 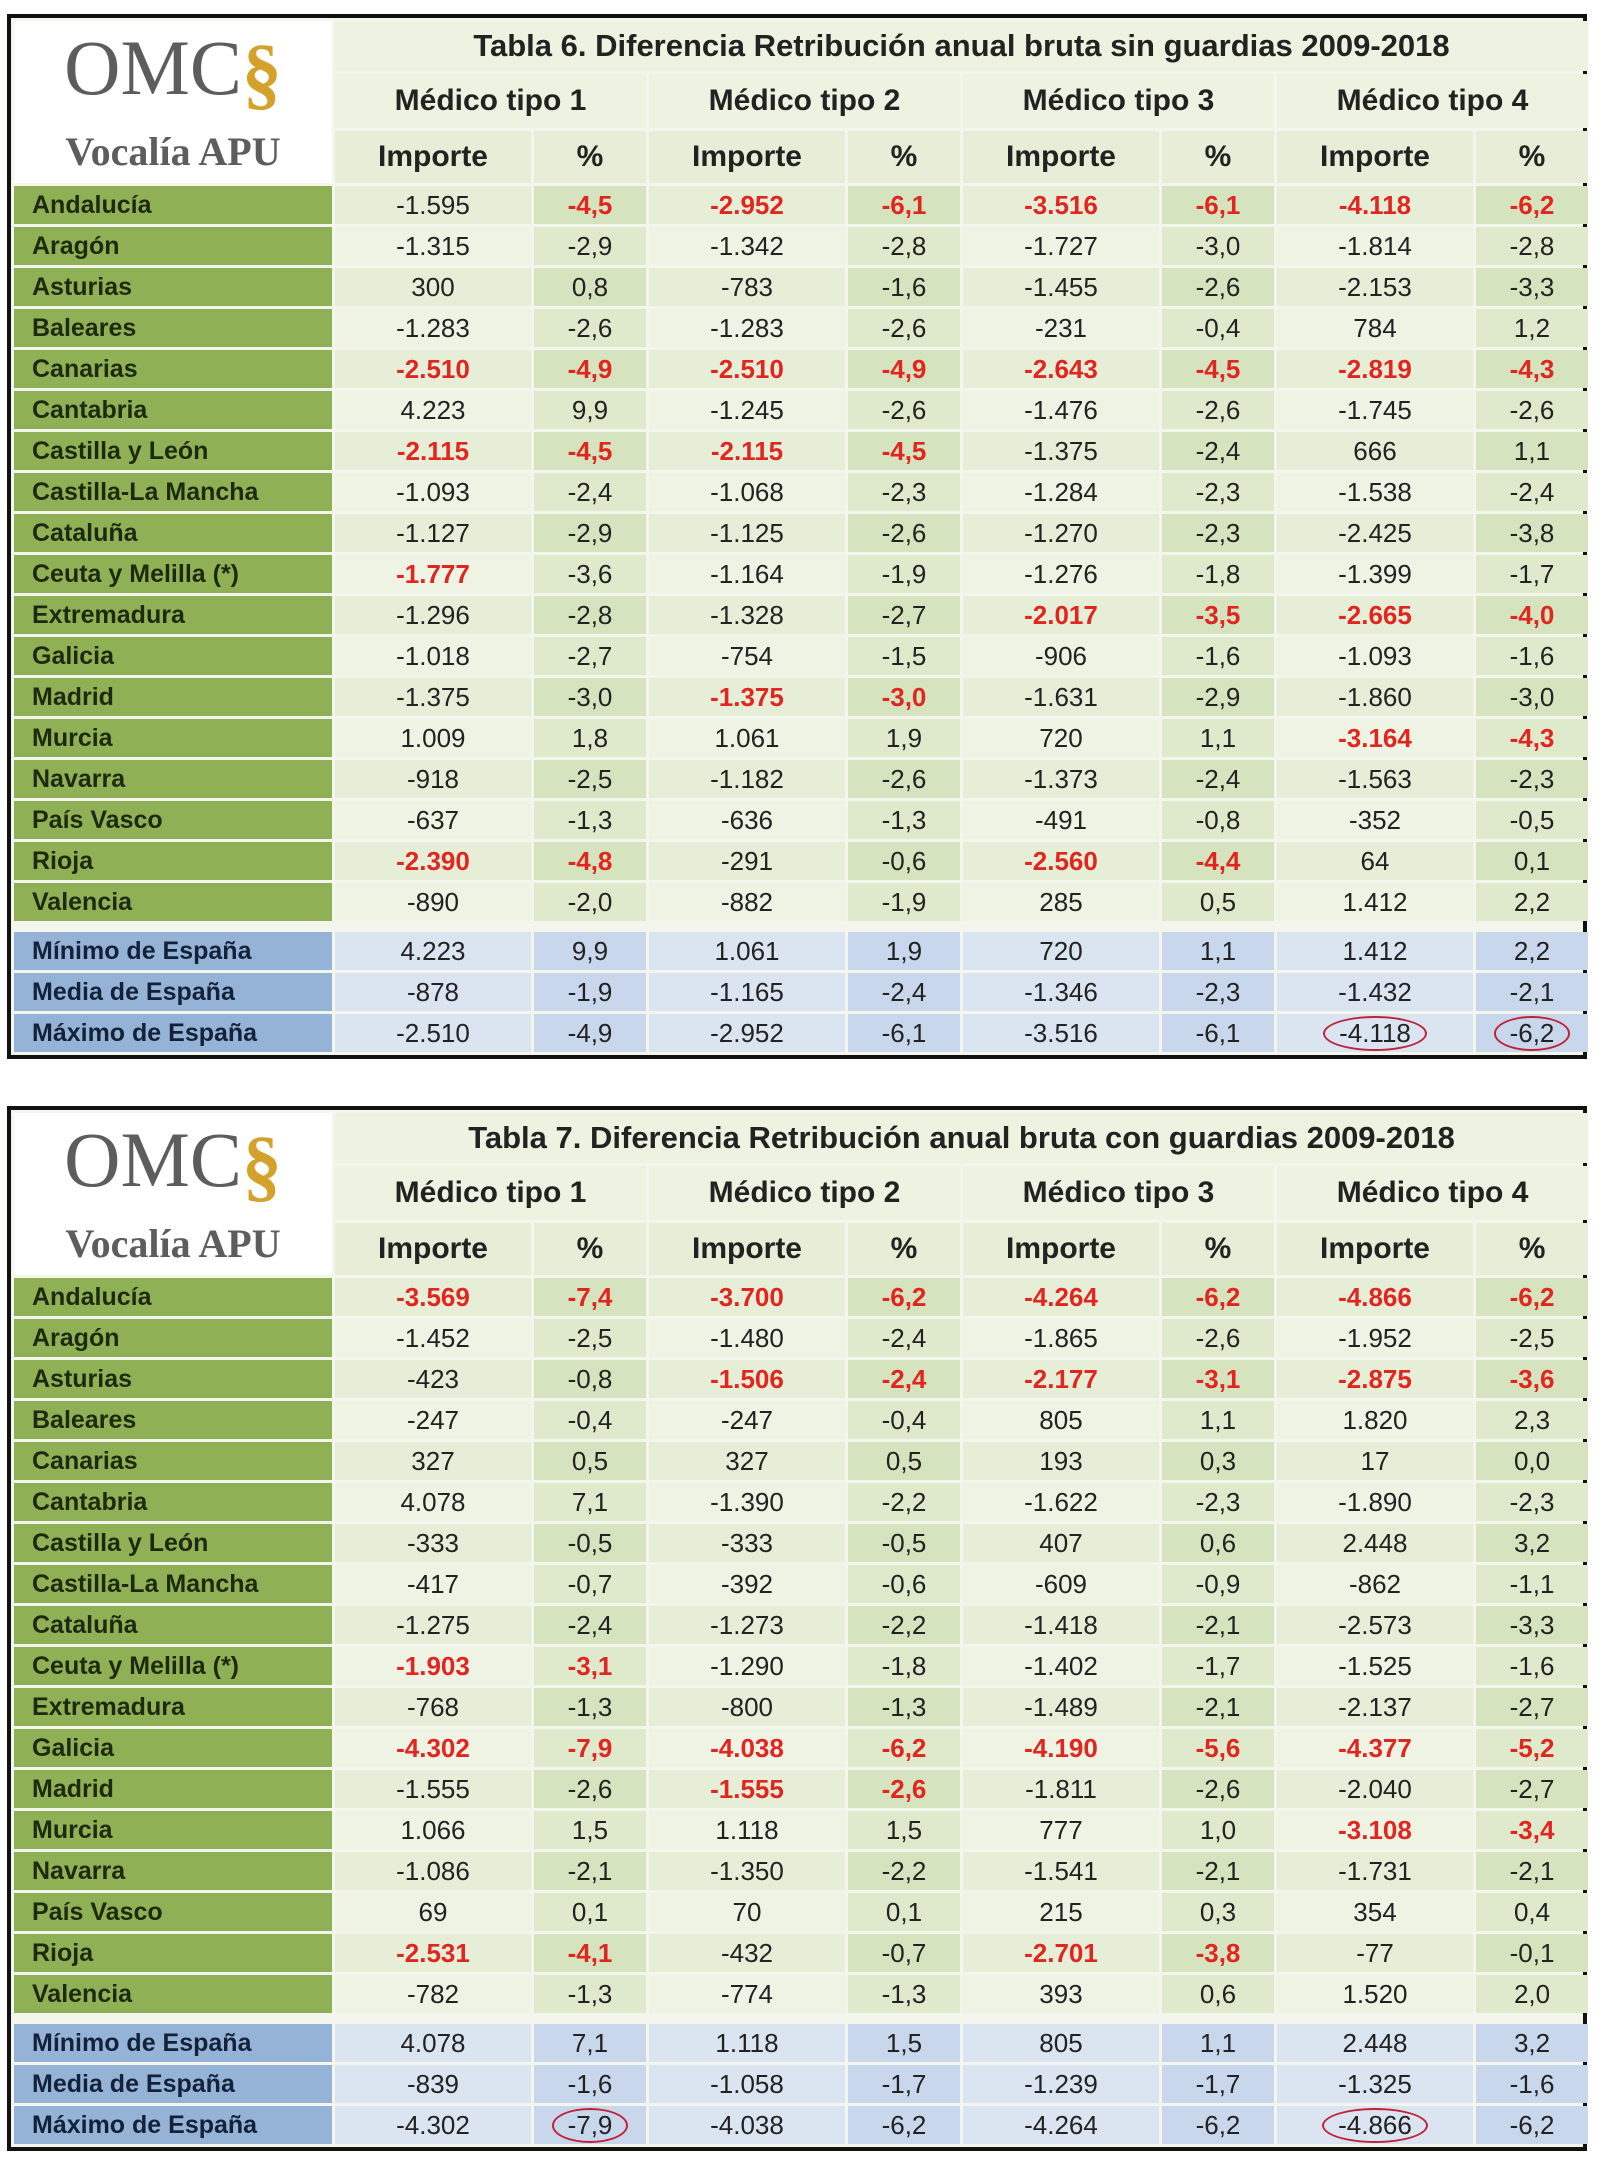 I want to click on value-cell: -1.245, so click(x=747, y=410).